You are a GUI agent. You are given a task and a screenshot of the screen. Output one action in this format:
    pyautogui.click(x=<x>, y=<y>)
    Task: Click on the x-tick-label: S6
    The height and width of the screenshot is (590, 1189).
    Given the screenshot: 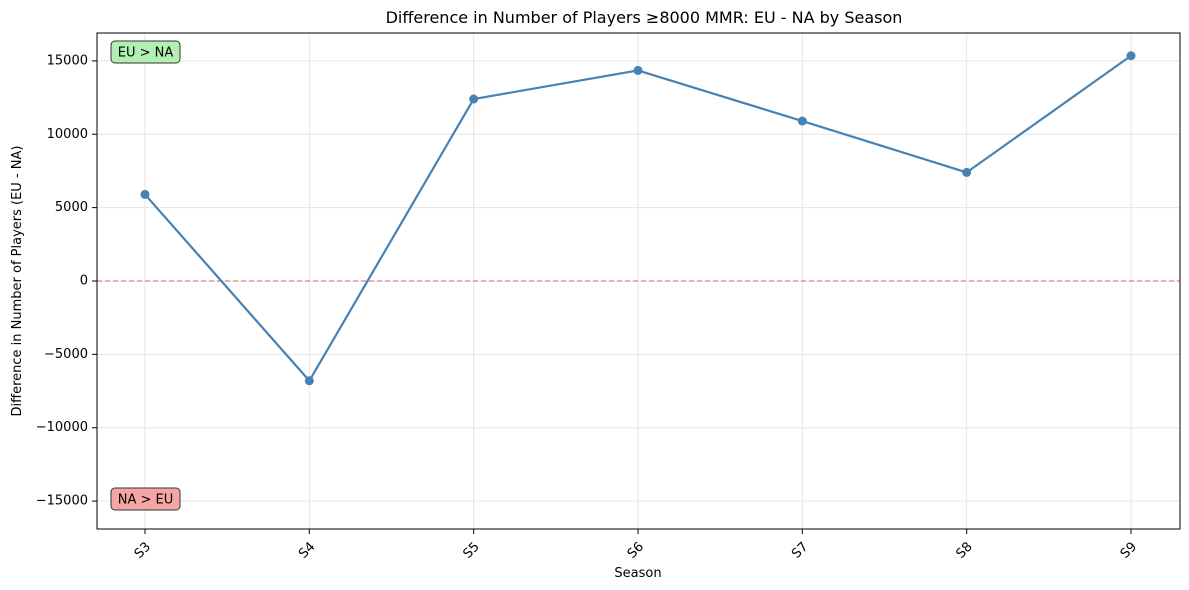 What is the action you would take?
    pyautogui.click(x=636, y=550)
    